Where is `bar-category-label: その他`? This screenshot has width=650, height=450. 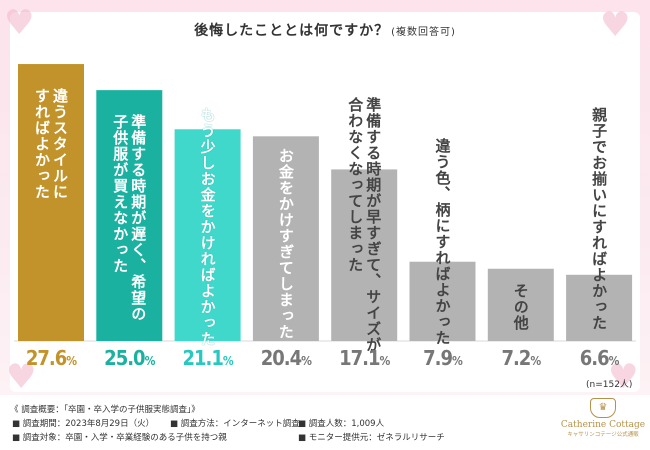
bar-category-label: その他 is located at coordinates (520, 306).